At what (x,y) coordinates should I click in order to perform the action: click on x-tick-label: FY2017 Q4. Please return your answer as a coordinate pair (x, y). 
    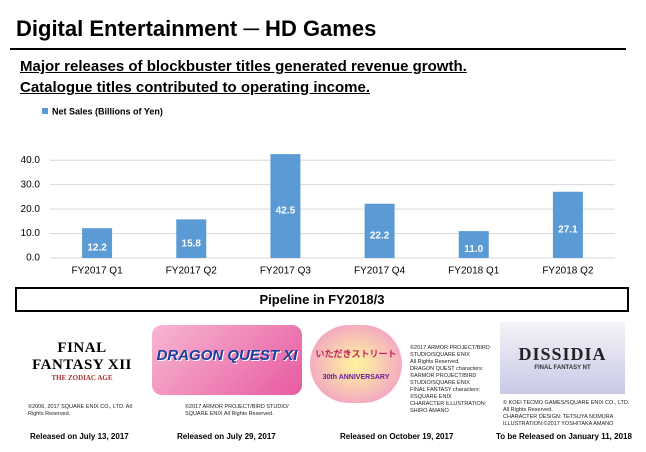
    Looking at the image, I should click on (380, 271).